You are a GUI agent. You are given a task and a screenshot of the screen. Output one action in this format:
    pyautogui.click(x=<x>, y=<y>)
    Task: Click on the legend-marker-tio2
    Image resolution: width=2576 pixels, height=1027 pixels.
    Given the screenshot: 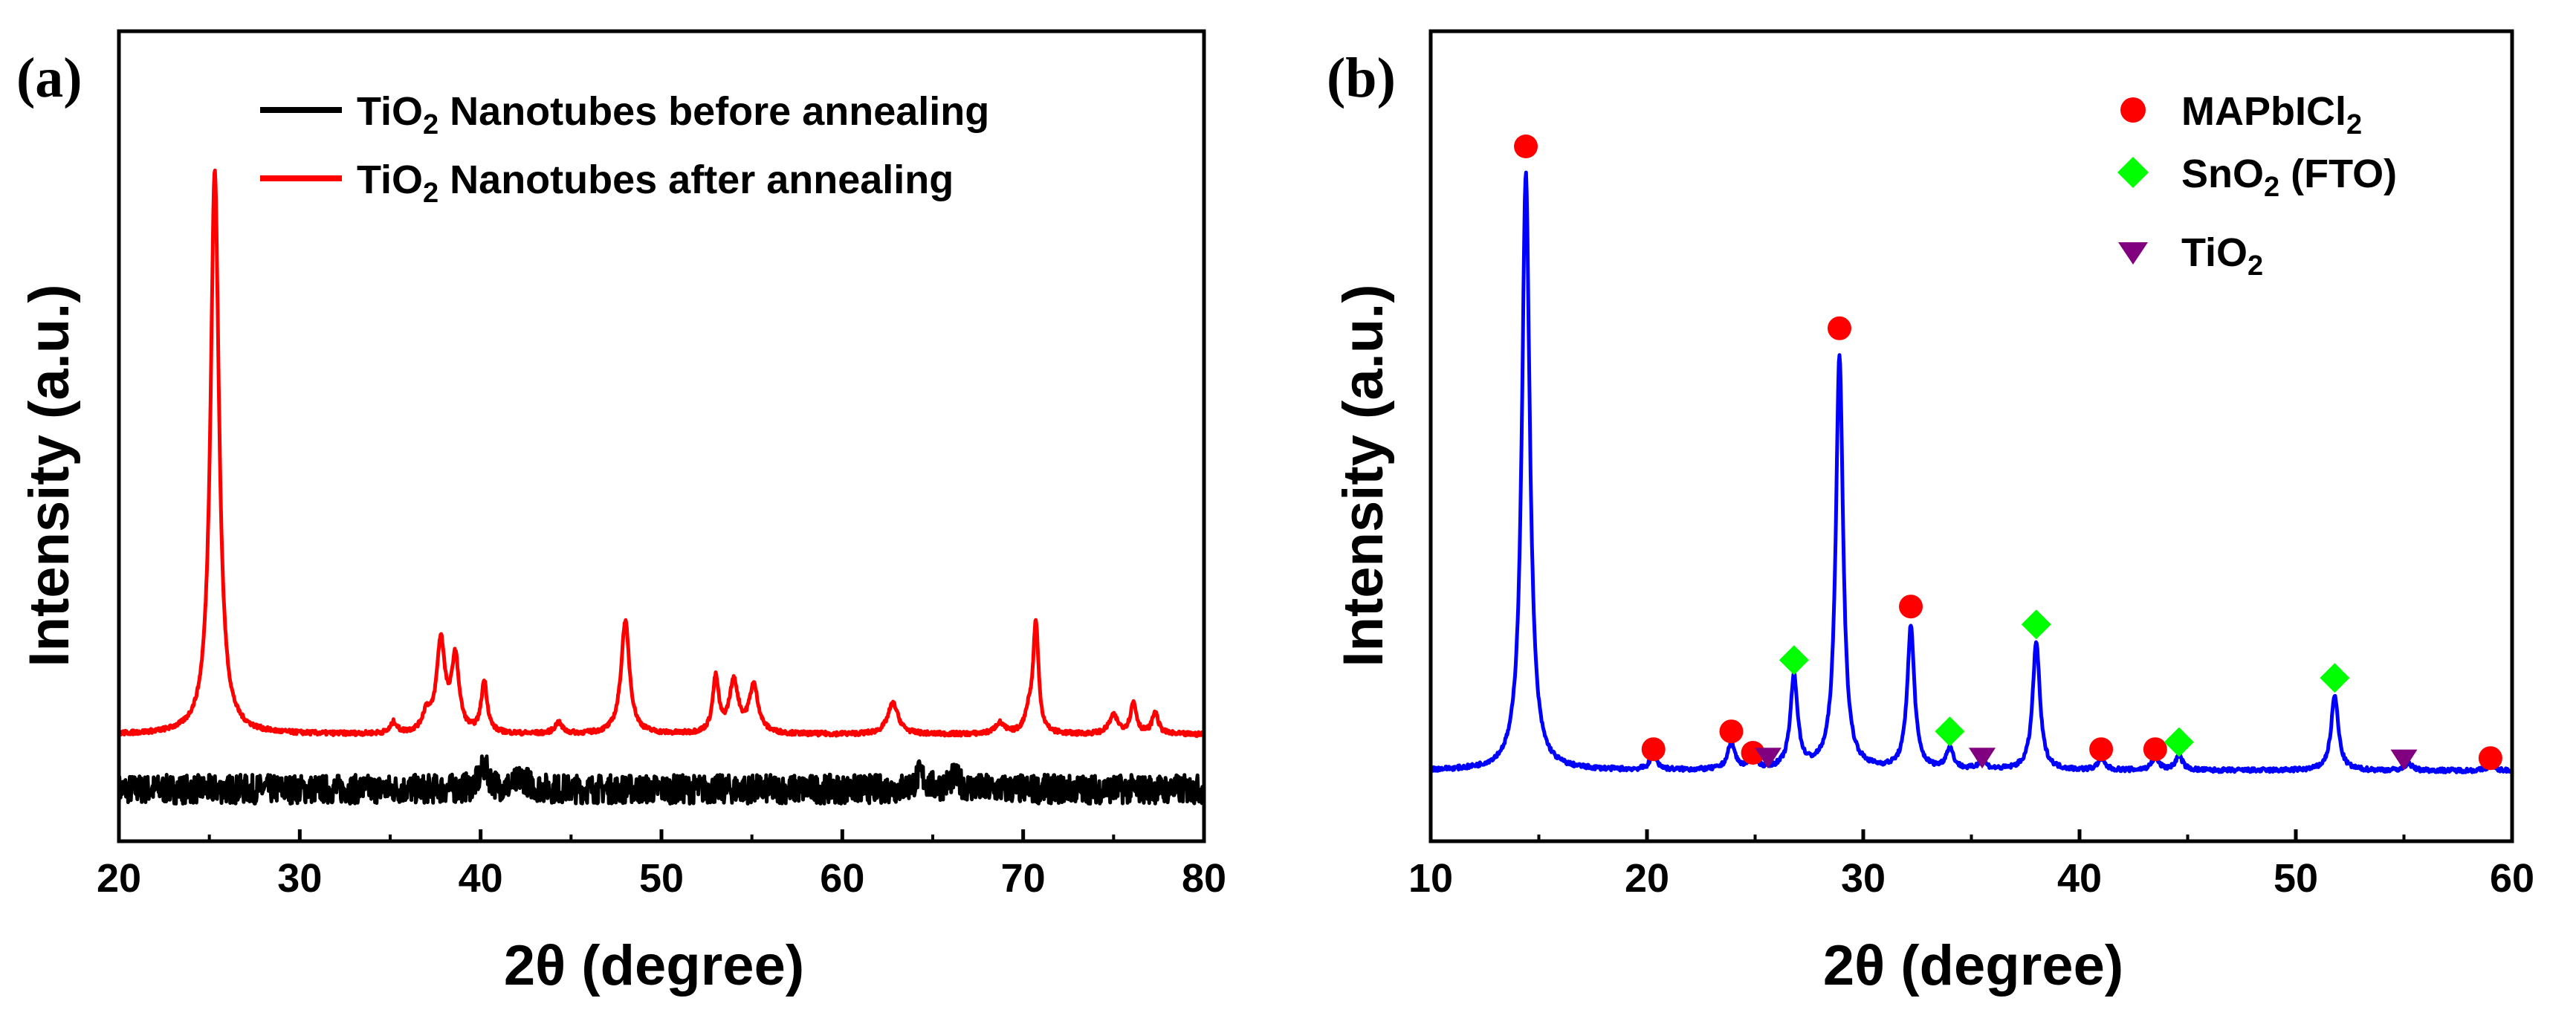 What is the action you would take?
    pyautogui.click(x=2133, y=253)
    